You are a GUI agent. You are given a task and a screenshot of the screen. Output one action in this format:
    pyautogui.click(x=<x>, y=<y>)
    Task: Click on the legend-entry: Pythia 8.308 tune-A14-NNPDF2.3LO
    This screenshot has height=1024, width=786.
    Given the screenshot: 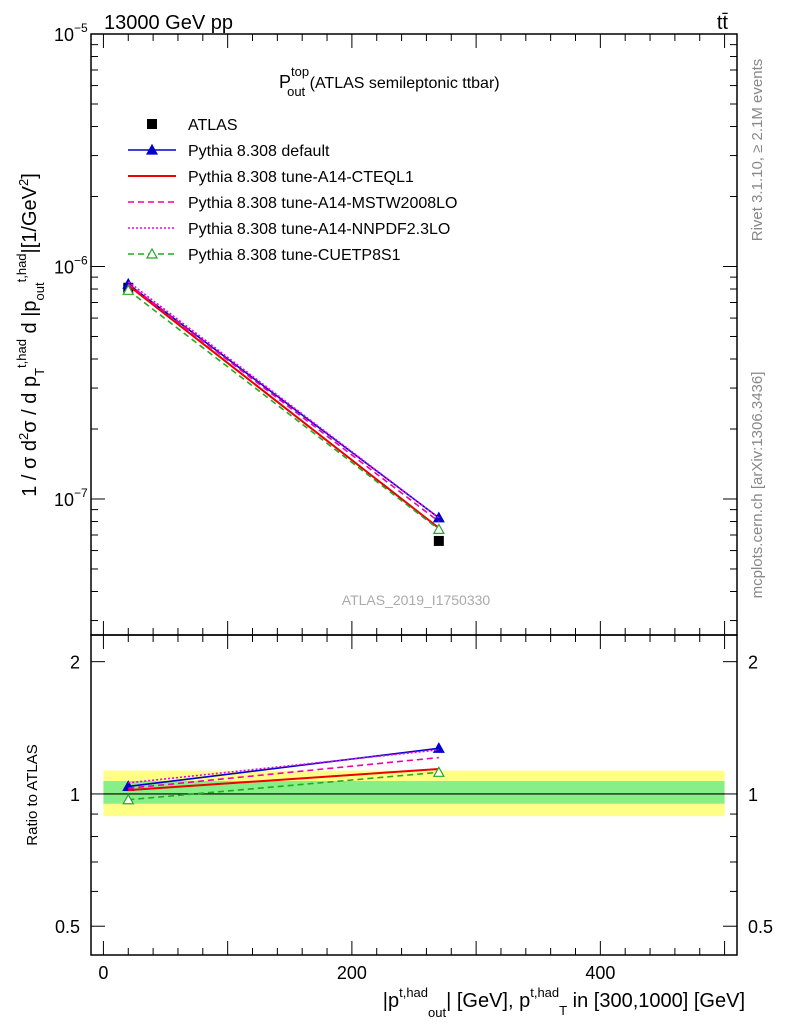 What is the action you would take?
    pyautogui.click(x=289, y=229)
    